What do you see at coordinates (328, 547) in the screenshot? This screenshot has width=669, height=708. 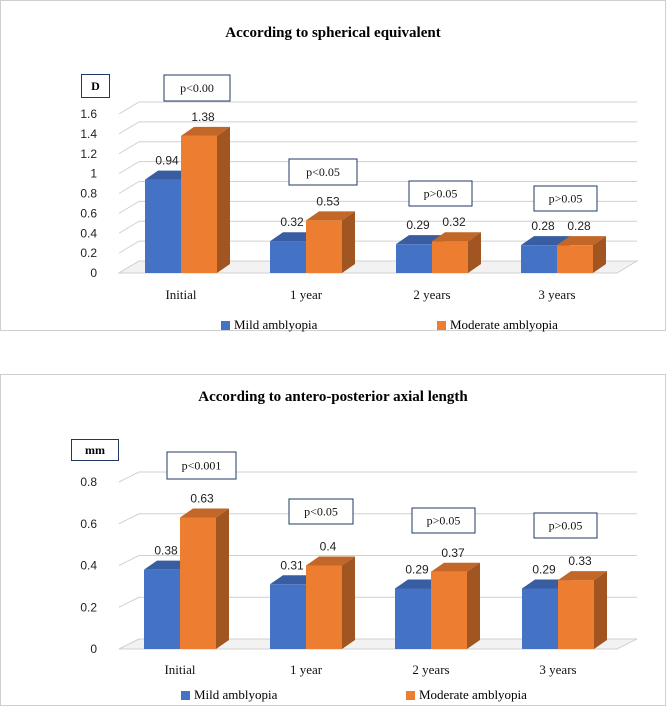 I see `data-label: 0.4` at bounding box center [328, 547].